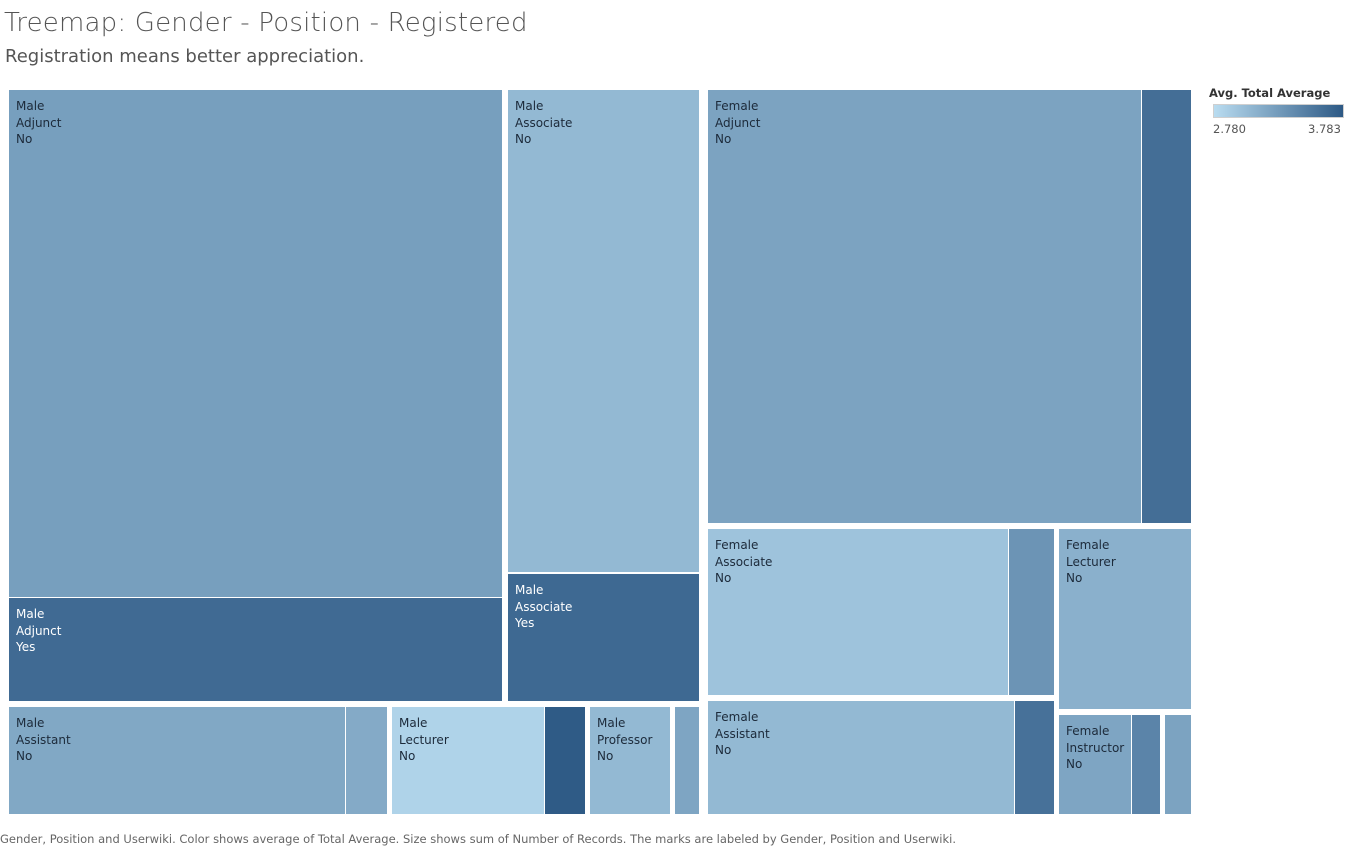 The image size is (1349, 847). I want to click on treemap-tile-male-assistant-no: Male Assistant No, so click(177, 760).